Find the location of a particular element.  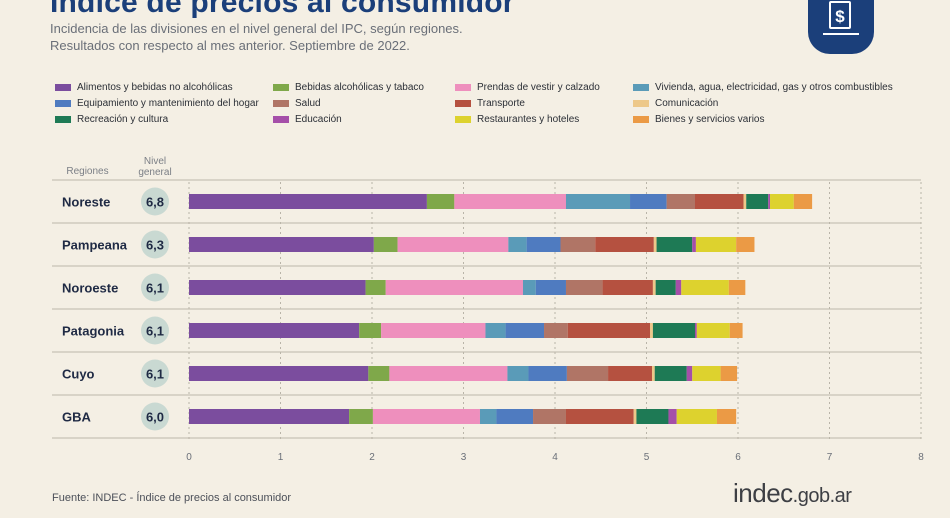

legend-label: Salud is located at coordinates (308, 103).